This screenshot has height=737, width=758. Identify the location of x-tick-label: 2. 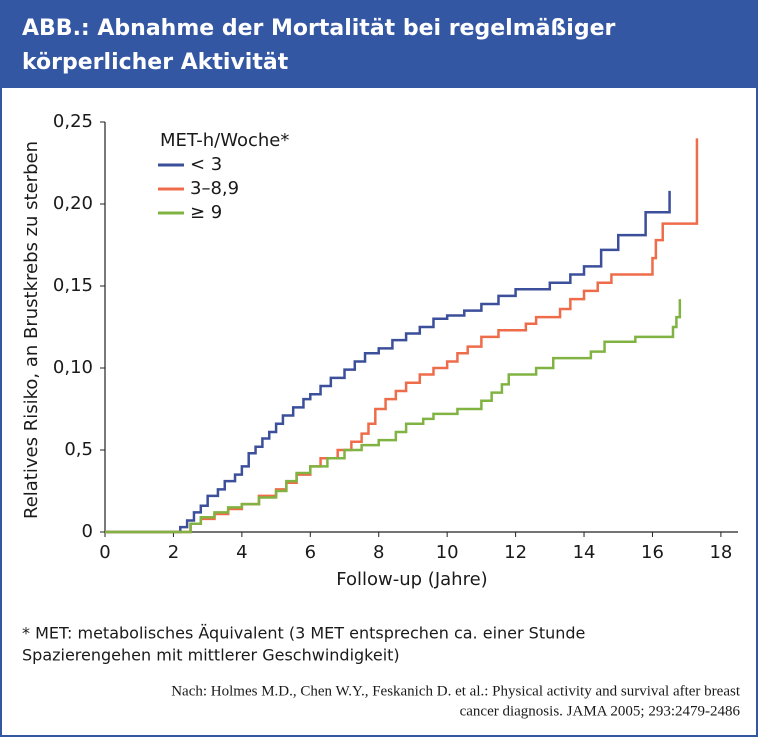
(173, 552).